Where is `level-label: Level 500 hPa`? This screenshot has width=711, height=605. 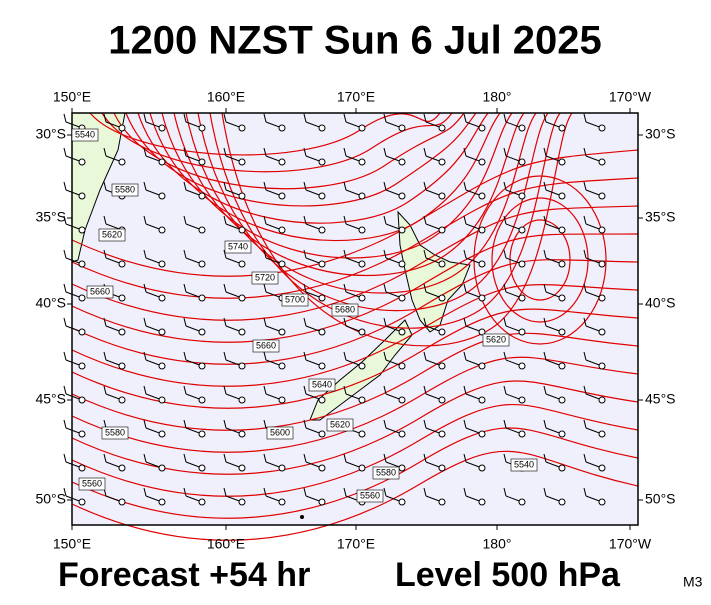
level-label: Level 500 hPa is located at coordinates (508, 575).